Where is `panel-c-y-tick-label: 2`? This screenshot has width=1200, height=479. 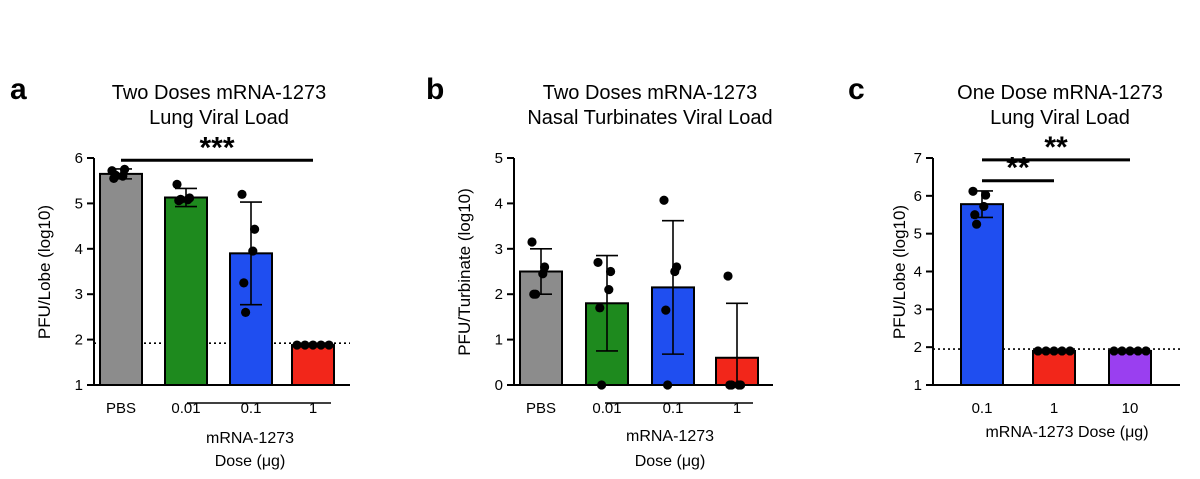 panel-c-y-tick-label: 2 is located at coordinates (918, 347).